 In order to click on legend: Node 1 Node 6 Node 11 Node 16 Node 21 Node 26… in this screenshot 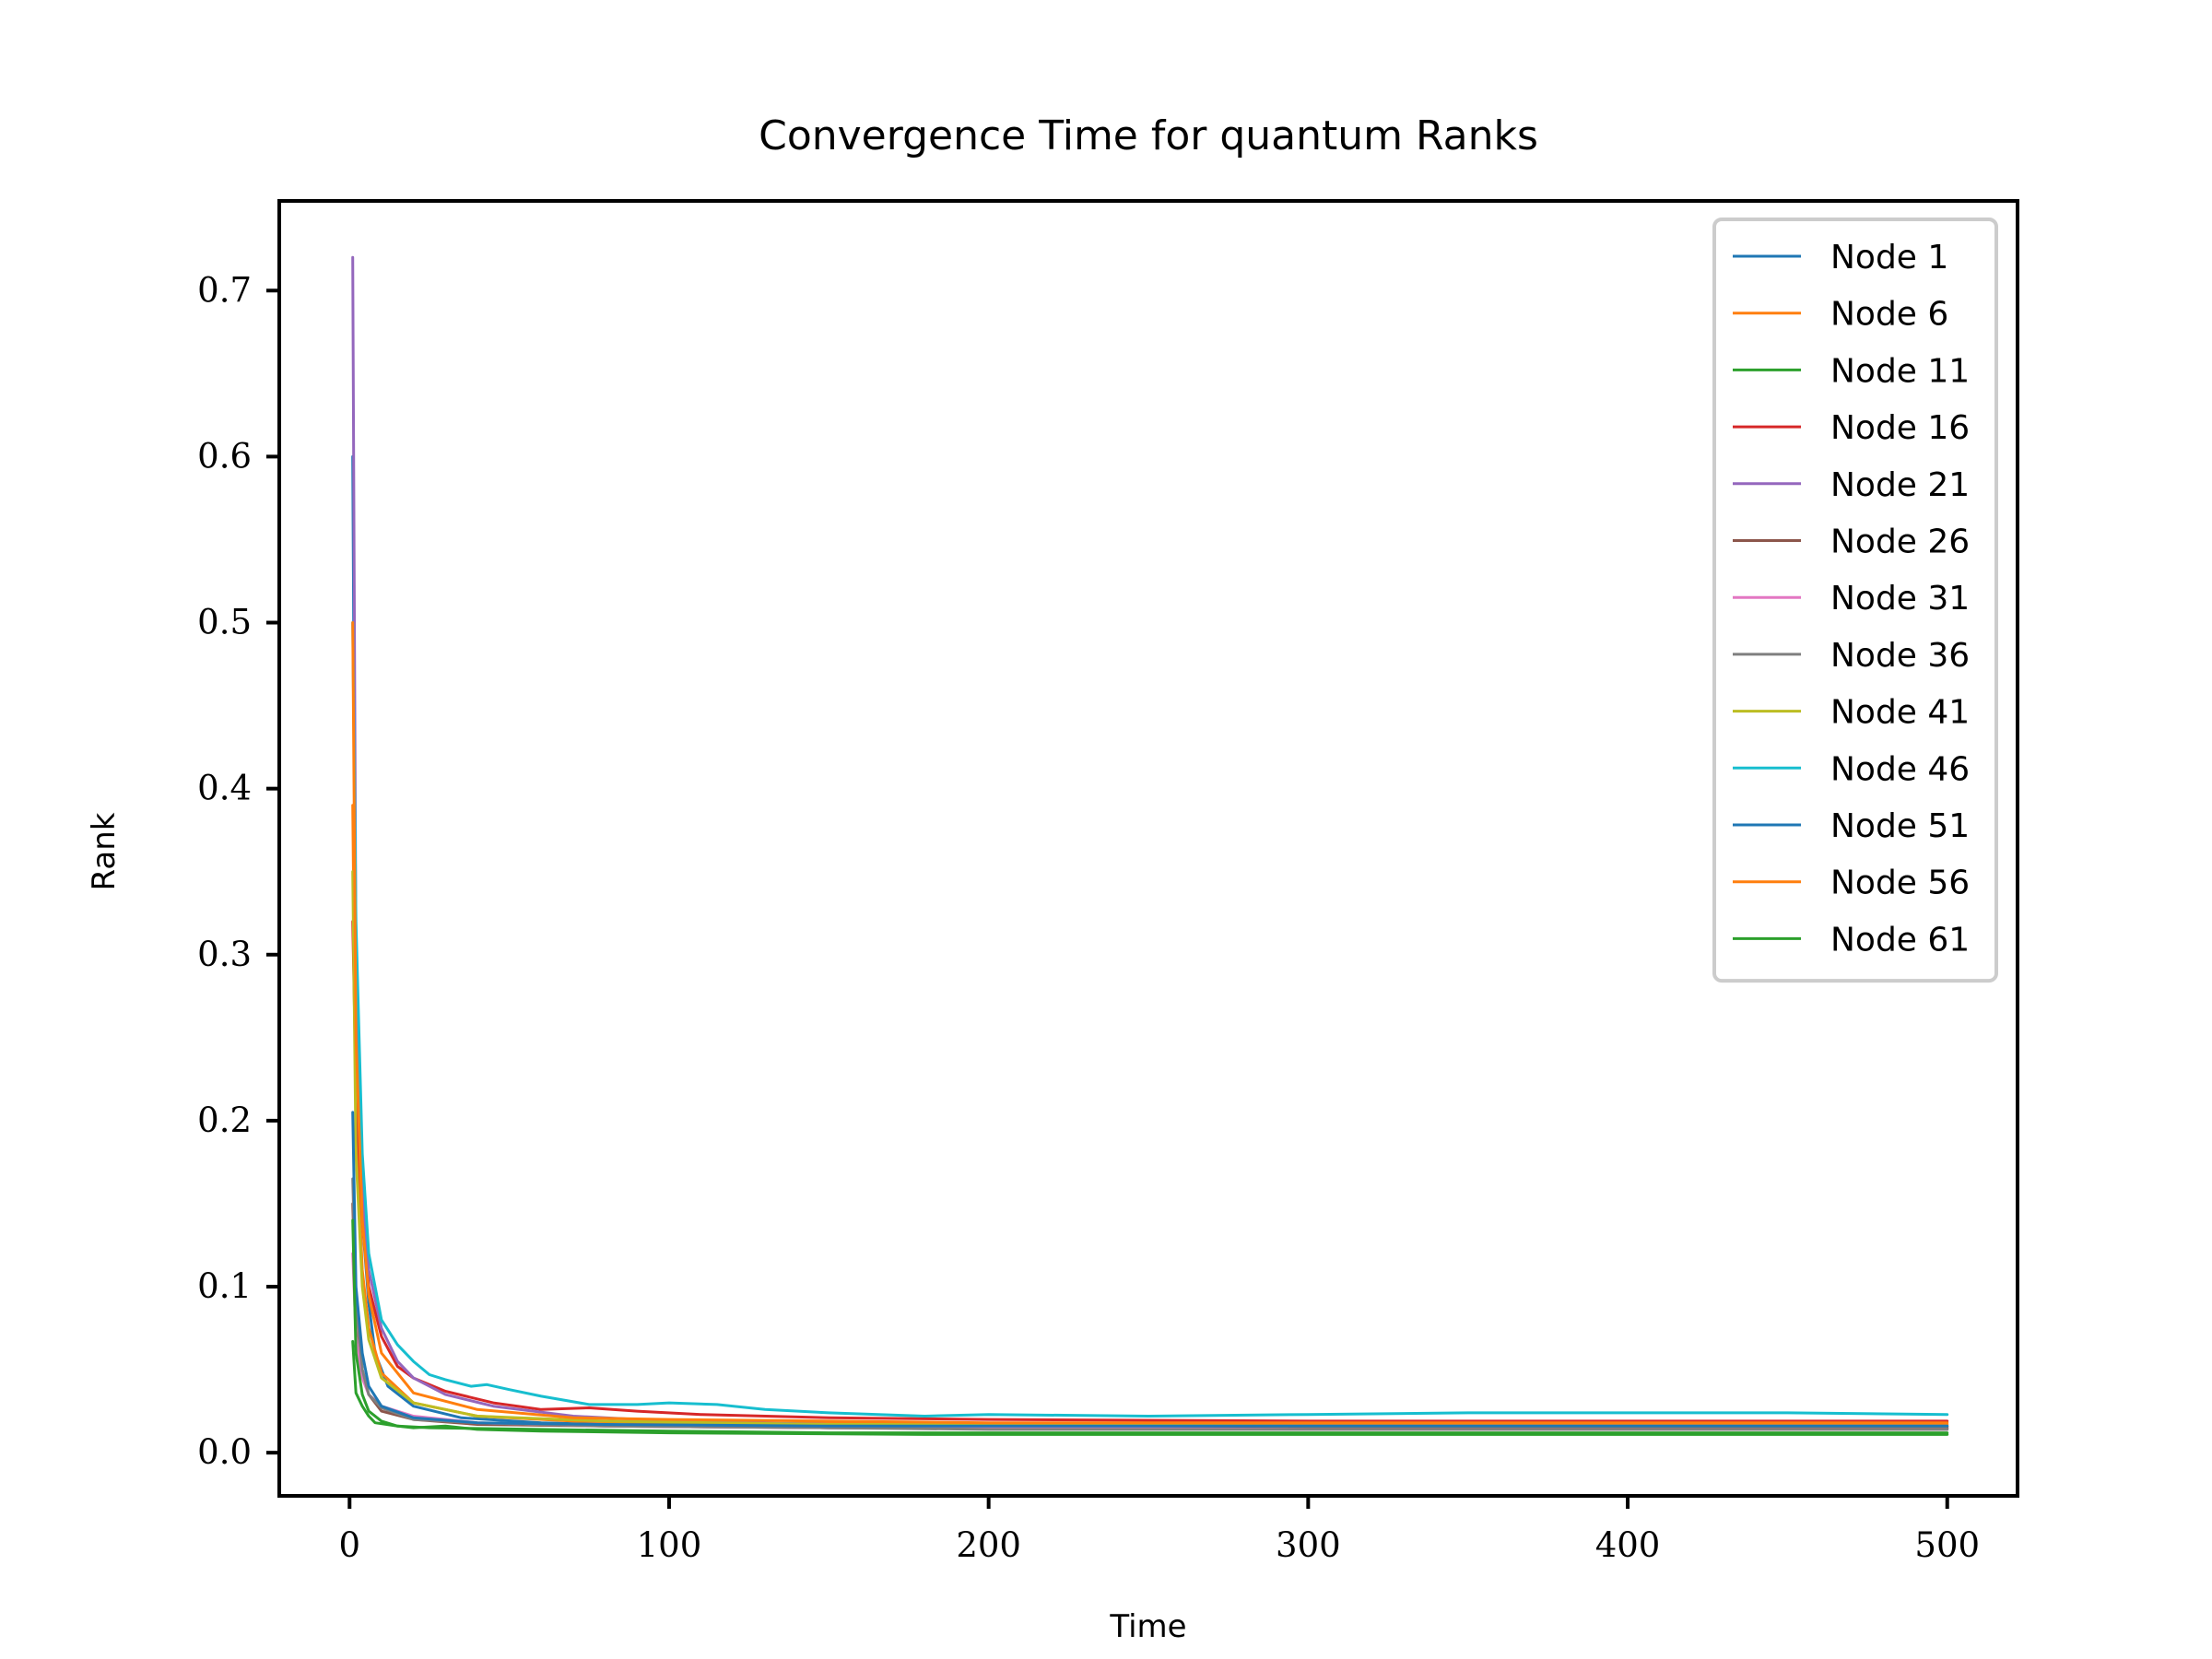, I will do `click(1855, 600)`.